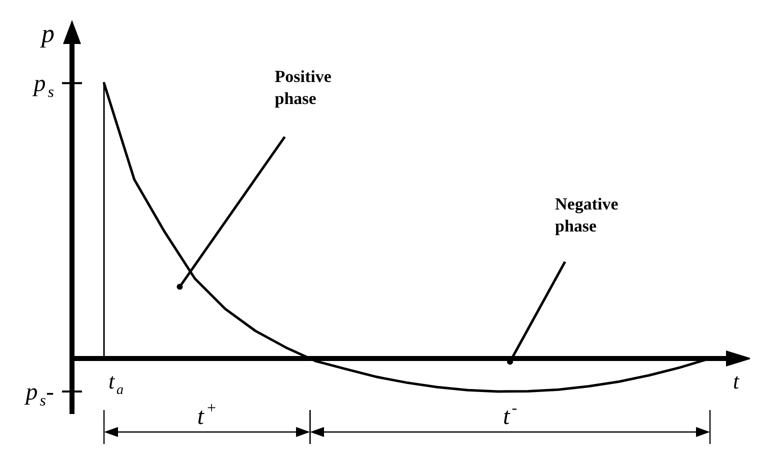 The height and width of the screenshot is (452, 758). Describe the element at coordinates (510, 415) in the screenshot. I see `text: t-` at that location.